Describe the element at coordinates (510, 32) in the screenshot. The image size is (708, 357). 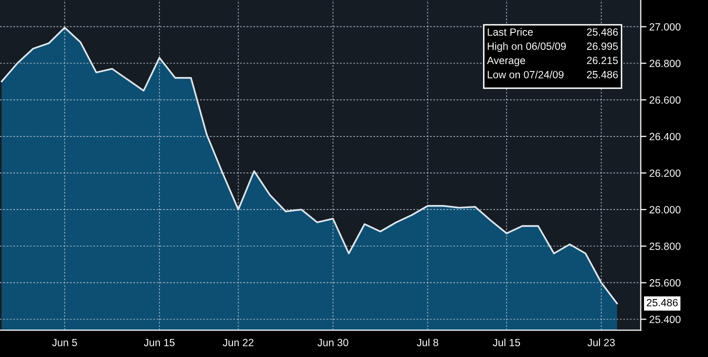
I see `annotation: Last Price` at that location.